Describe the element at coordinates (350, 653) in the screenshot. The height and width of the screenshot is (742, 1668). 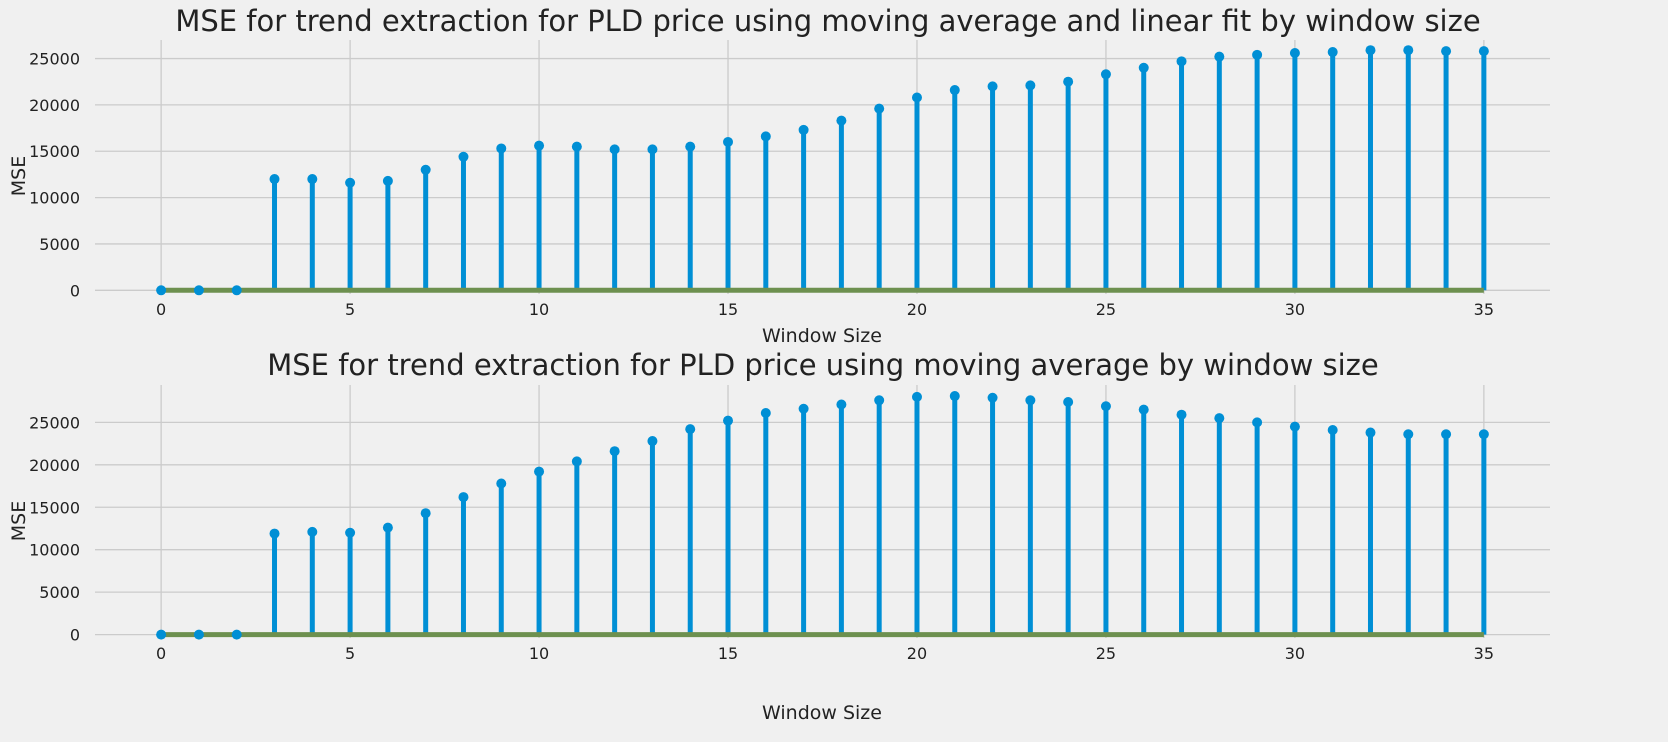
I see `chart-2-x-tick-label: 5` at that location.